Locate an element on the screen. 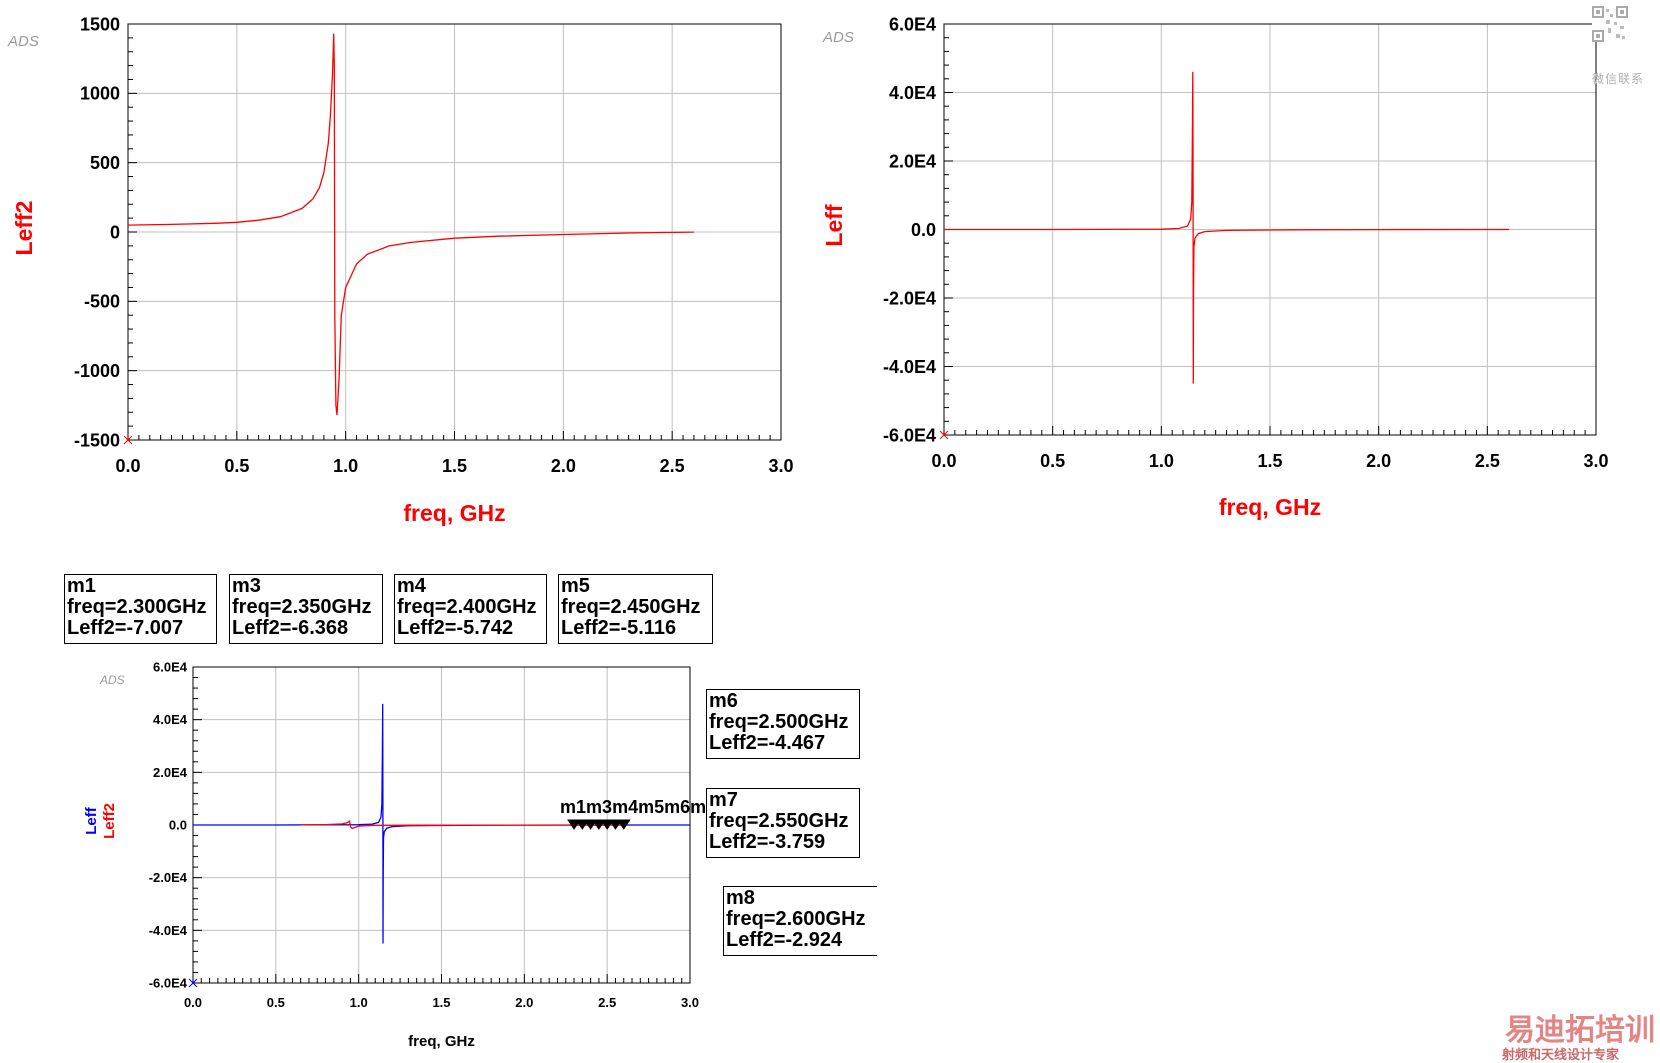 Image resolution: width=1660 pixels, height=1063 pixels. marker-triangle-m5 is located at coordinates (598, 824).